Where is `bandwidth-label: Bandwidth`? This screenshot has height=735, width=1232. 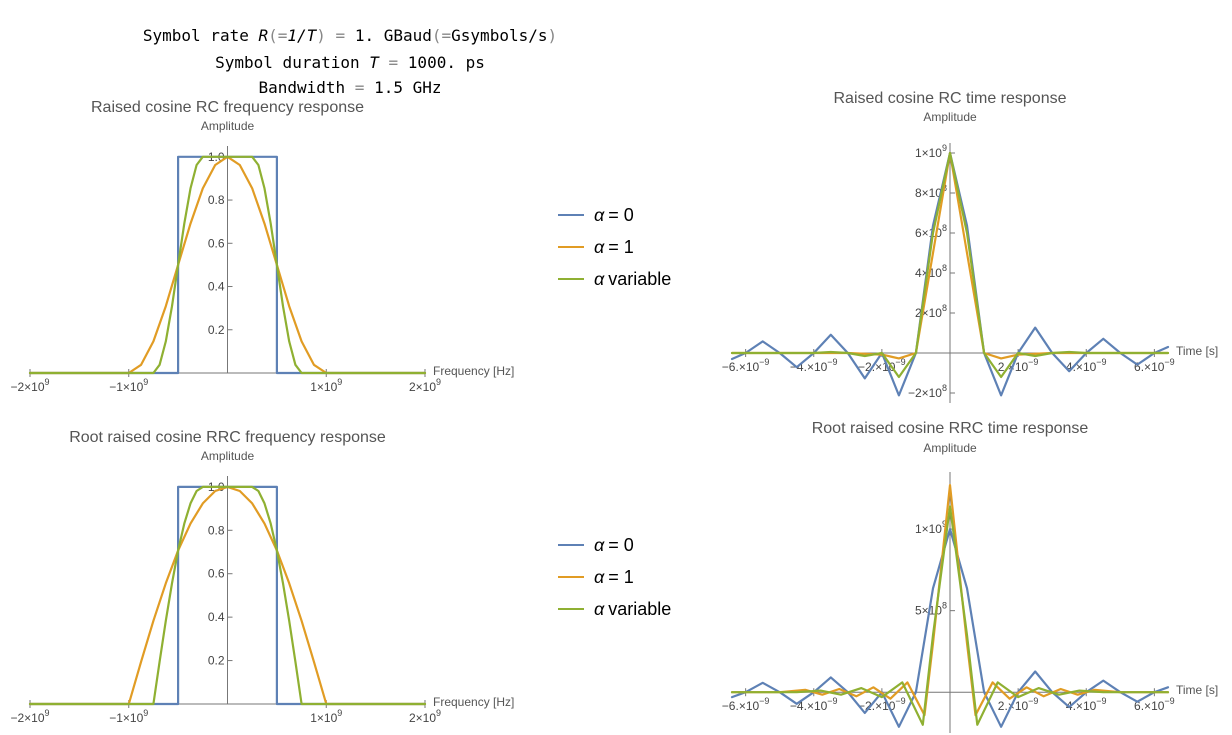 bandwidth-label: Bandwidth is located at coordinates (302, 87).